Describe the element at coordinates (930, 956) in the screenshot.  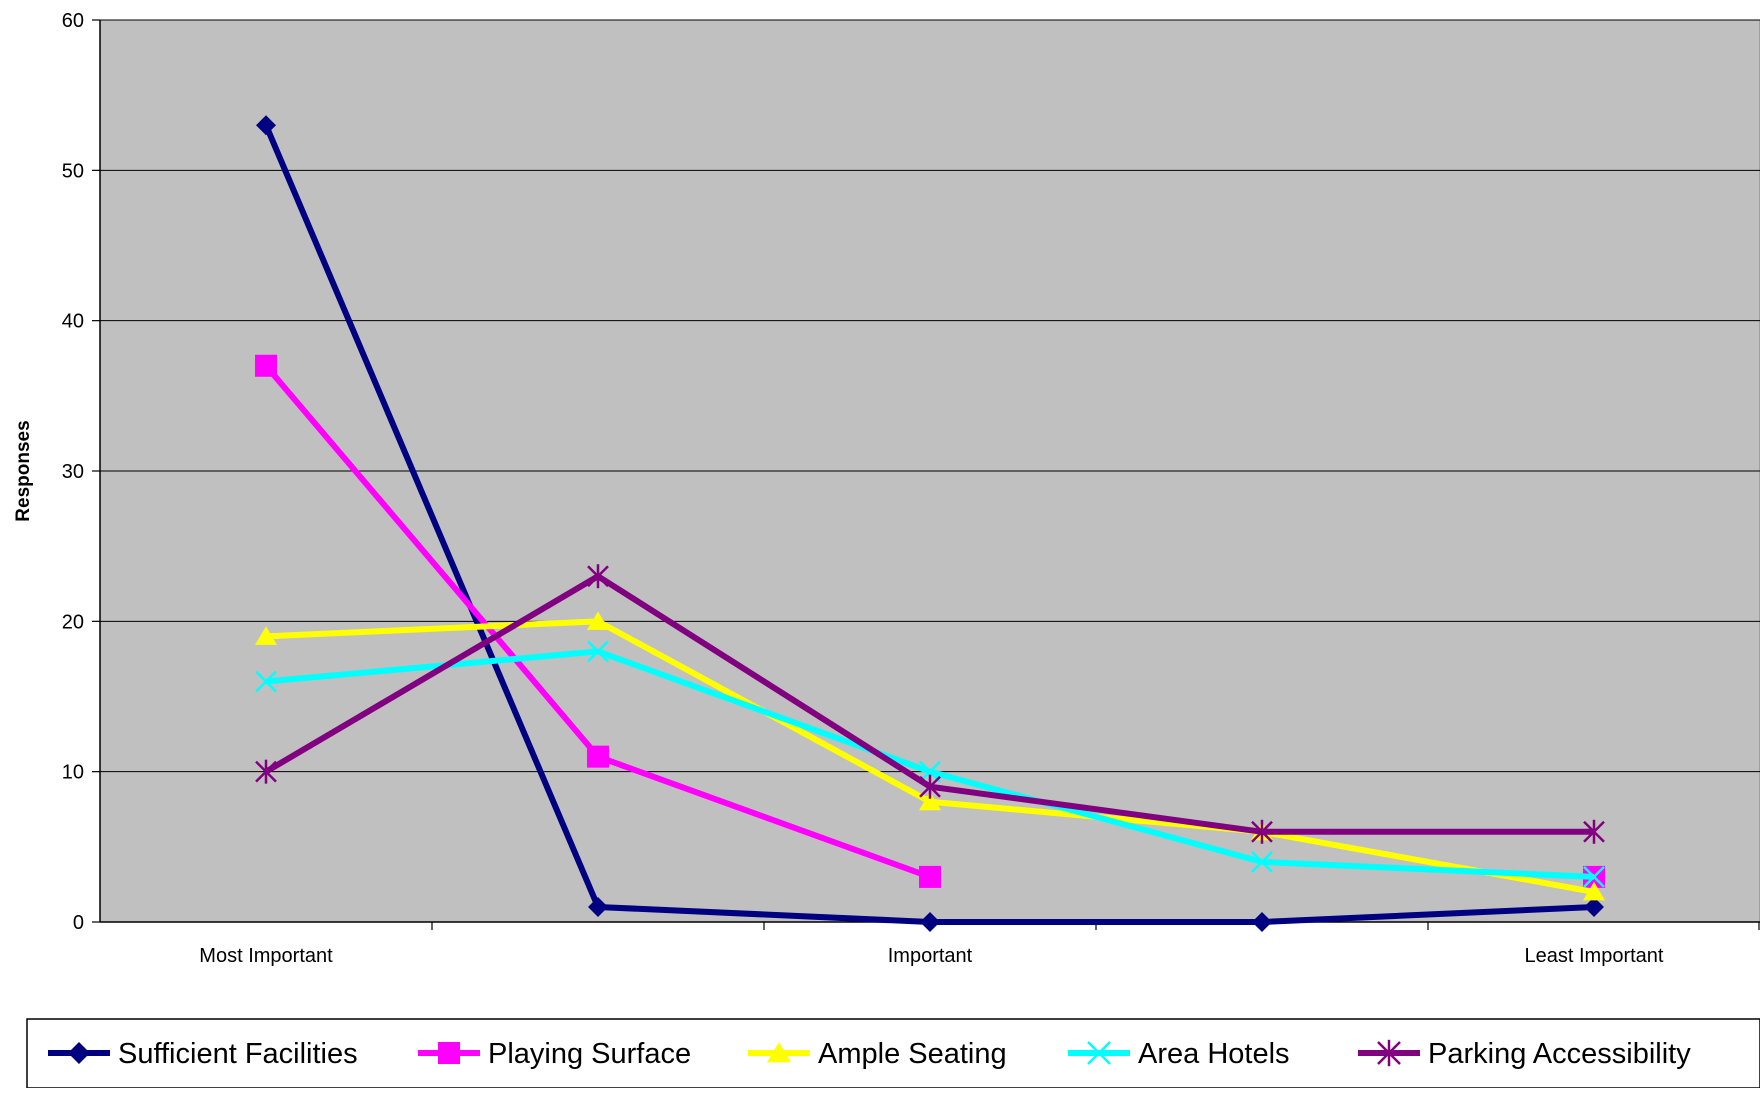
I see `x-tick-label: Important` at that location.